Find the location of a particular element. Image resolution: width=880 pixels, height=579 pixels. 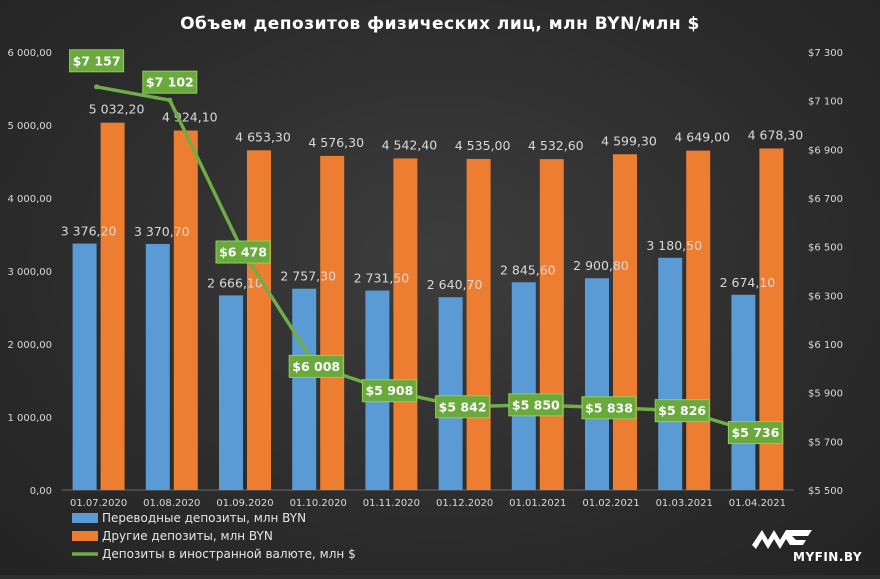

bar-label-transfer: 2 674,10 is located at coordinates (748, 282).